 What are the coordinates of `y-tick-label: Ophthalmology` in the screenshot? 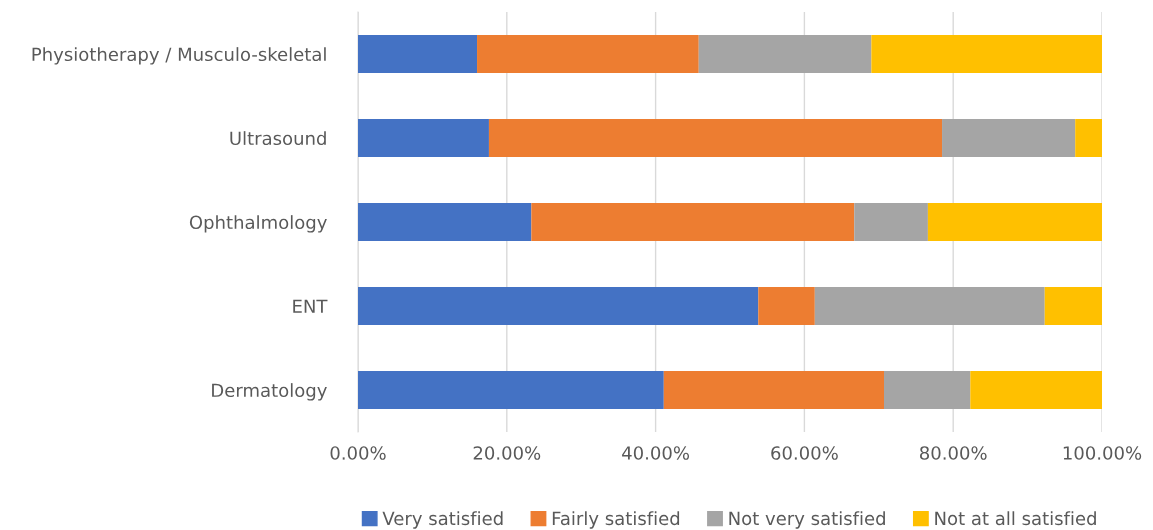 It's located at (258, 224).